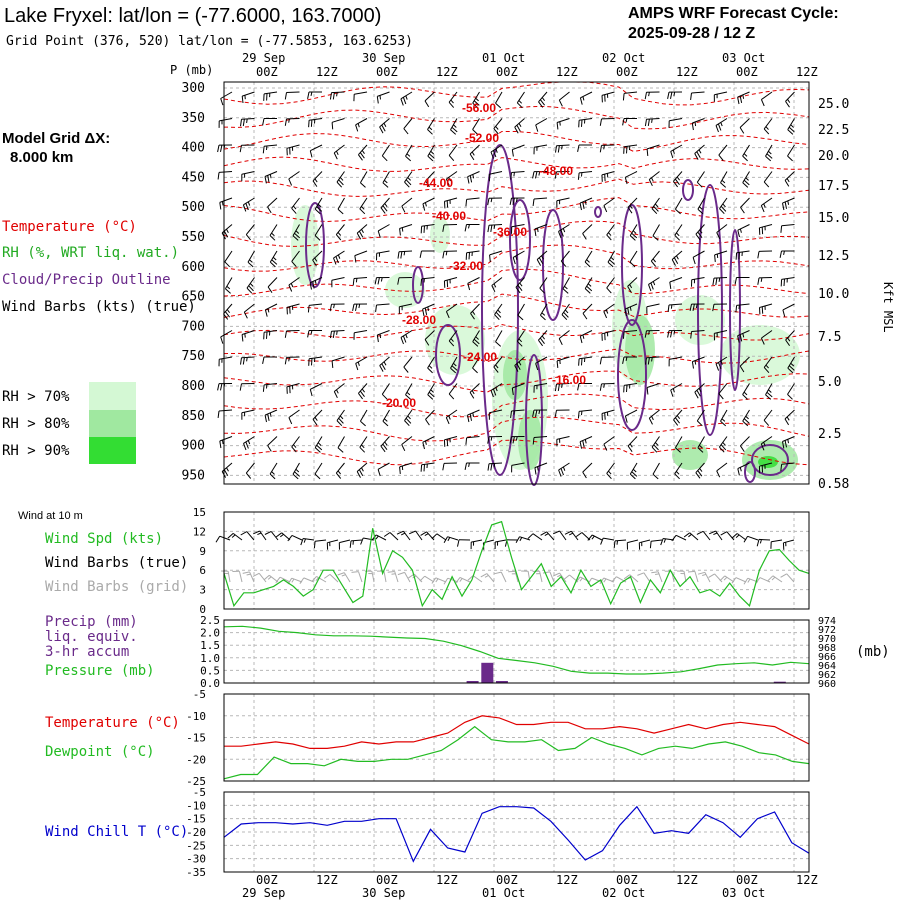 Image resolution: width=900 pixels, height=900 pixels. What do you see at coordinates (448, 355) in the screenshot?
I see `cloud-outline` at bounding box center [448, 355].